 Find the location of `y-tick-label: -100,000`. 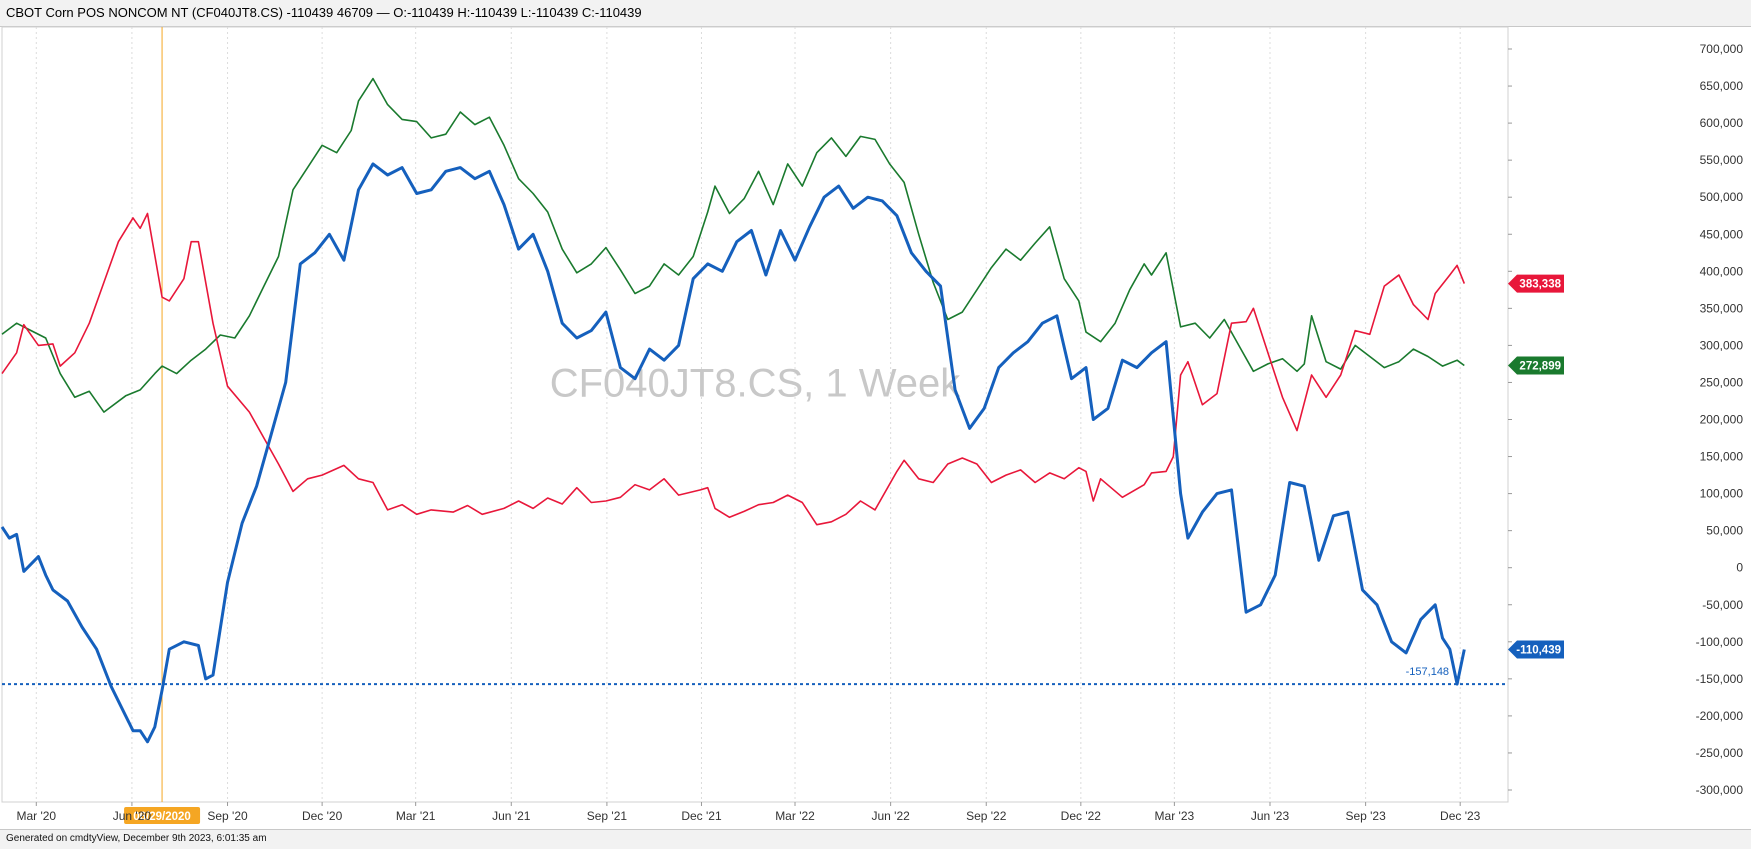

y-tick-label: -100,000 is located at coordinates (1720, 642).